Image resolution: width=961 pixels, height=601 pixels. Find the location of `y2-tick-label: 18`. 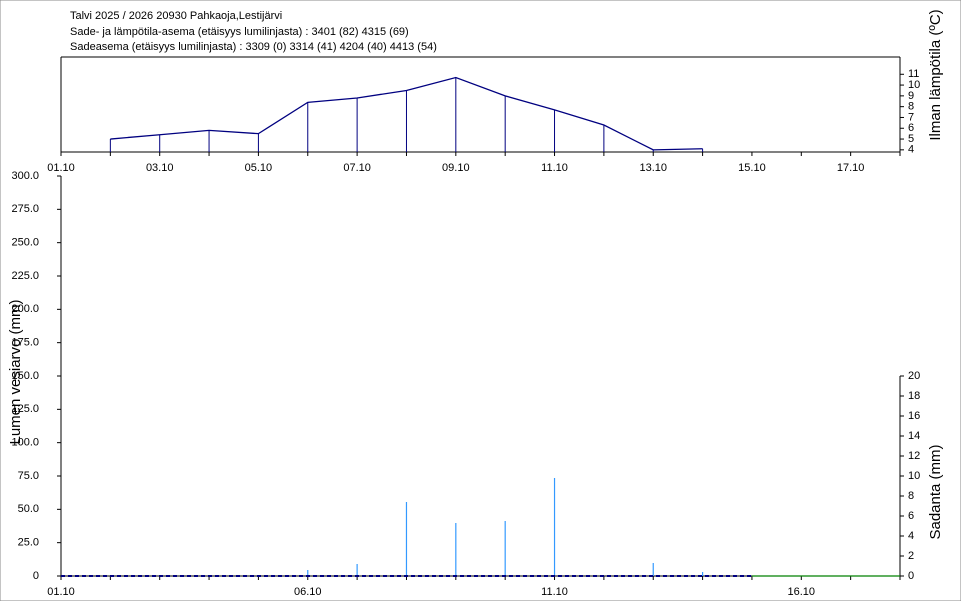

y2-tick-label: 18 is located at coordinates (914, 396).